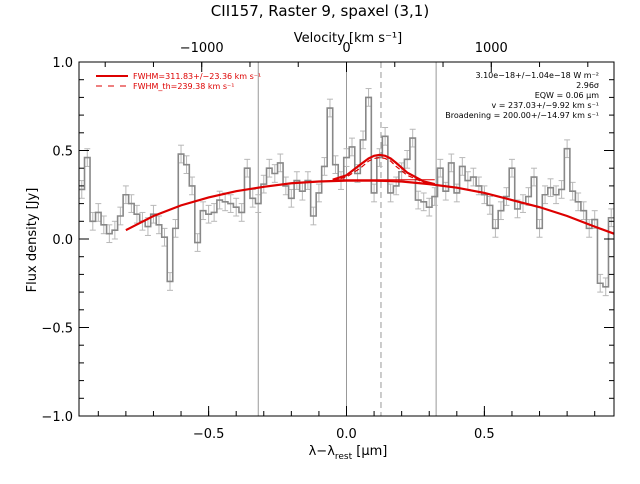 The width and height of the screenshot is (640, 484). What do you see at coordinates (209, 434) in the screenshot?
I see `x-tick-label: −0.5` at bounding box center [209, 434].